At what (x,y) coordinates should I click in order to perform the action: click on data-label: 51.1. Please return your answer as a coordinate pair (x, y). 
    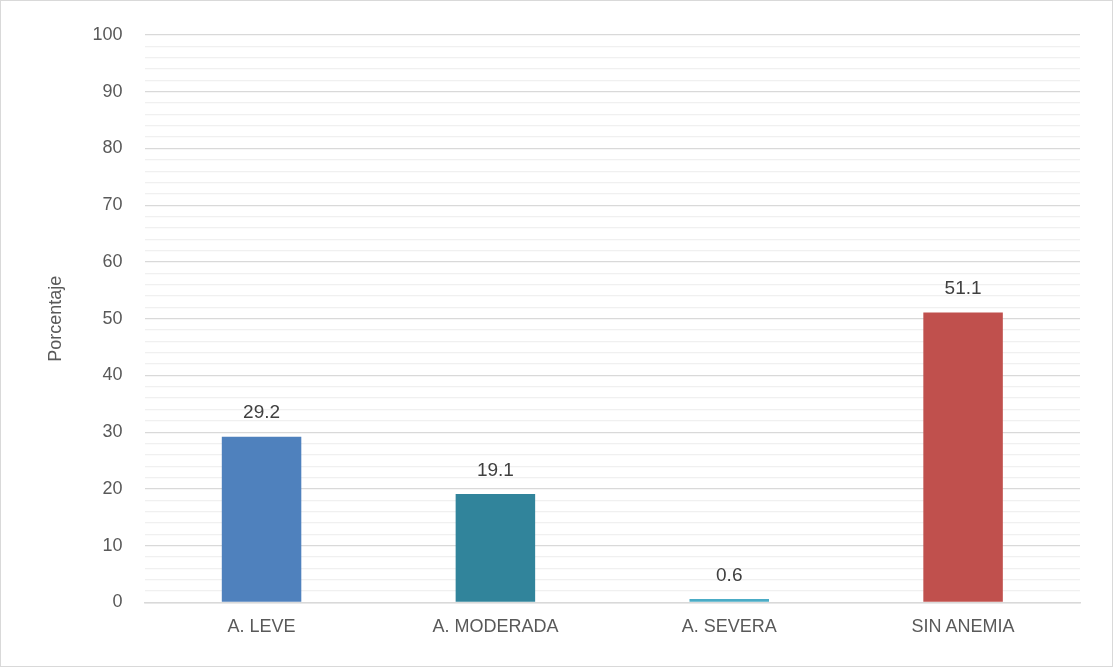
    Looking at the image, I should click on (963, 288).